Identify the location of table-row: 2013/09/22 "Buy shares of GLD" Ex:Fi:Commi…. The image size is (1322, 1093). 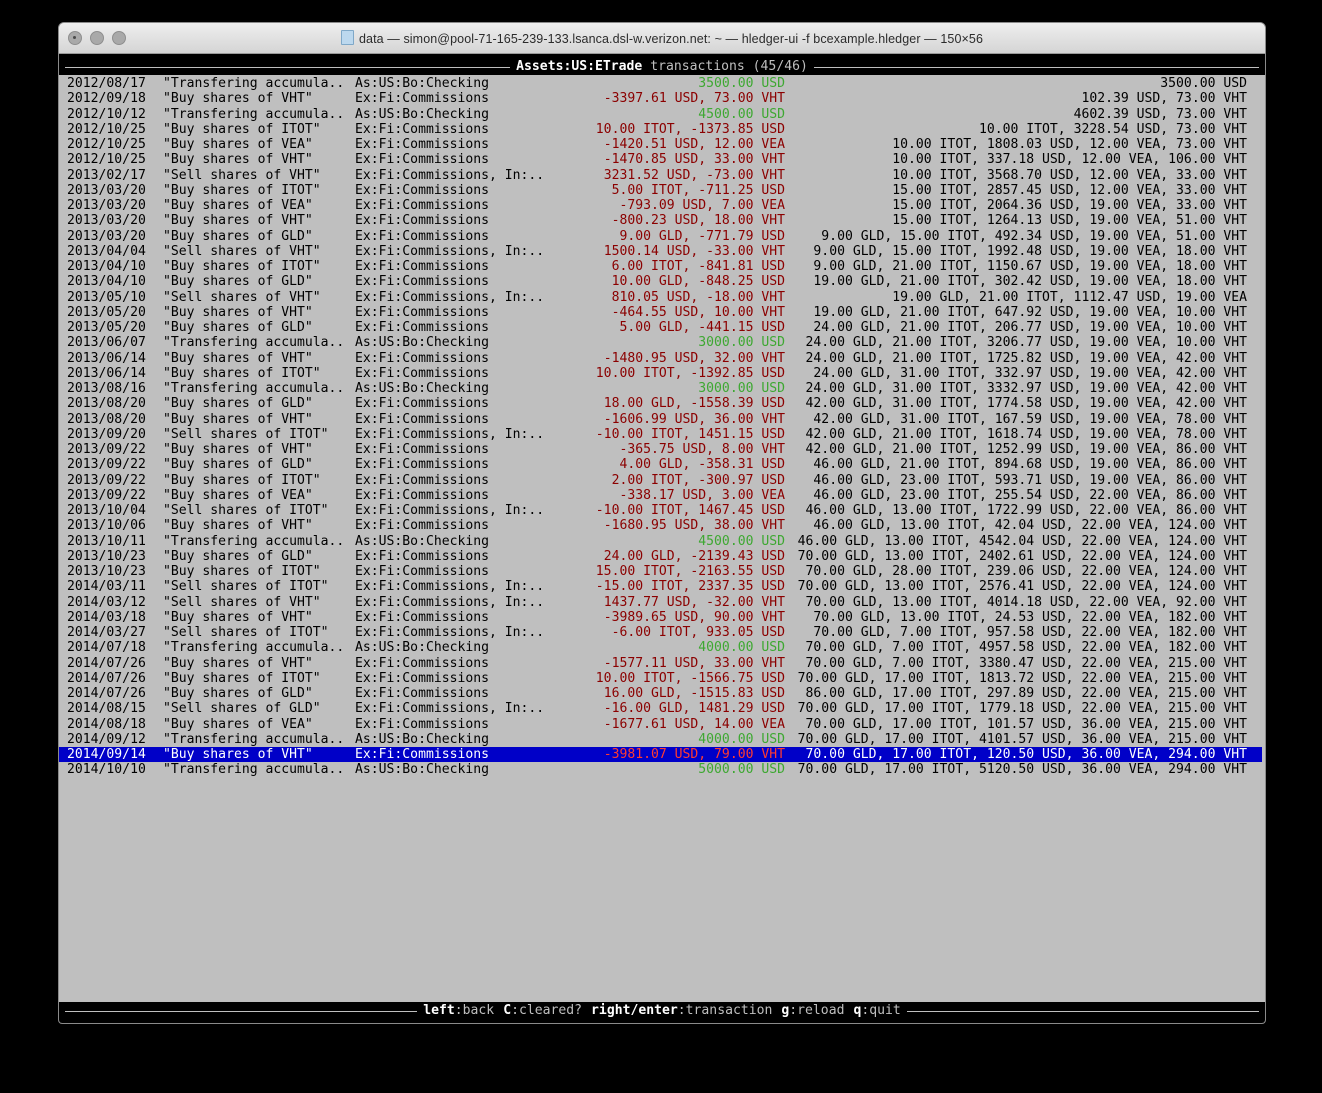
(662, 464).